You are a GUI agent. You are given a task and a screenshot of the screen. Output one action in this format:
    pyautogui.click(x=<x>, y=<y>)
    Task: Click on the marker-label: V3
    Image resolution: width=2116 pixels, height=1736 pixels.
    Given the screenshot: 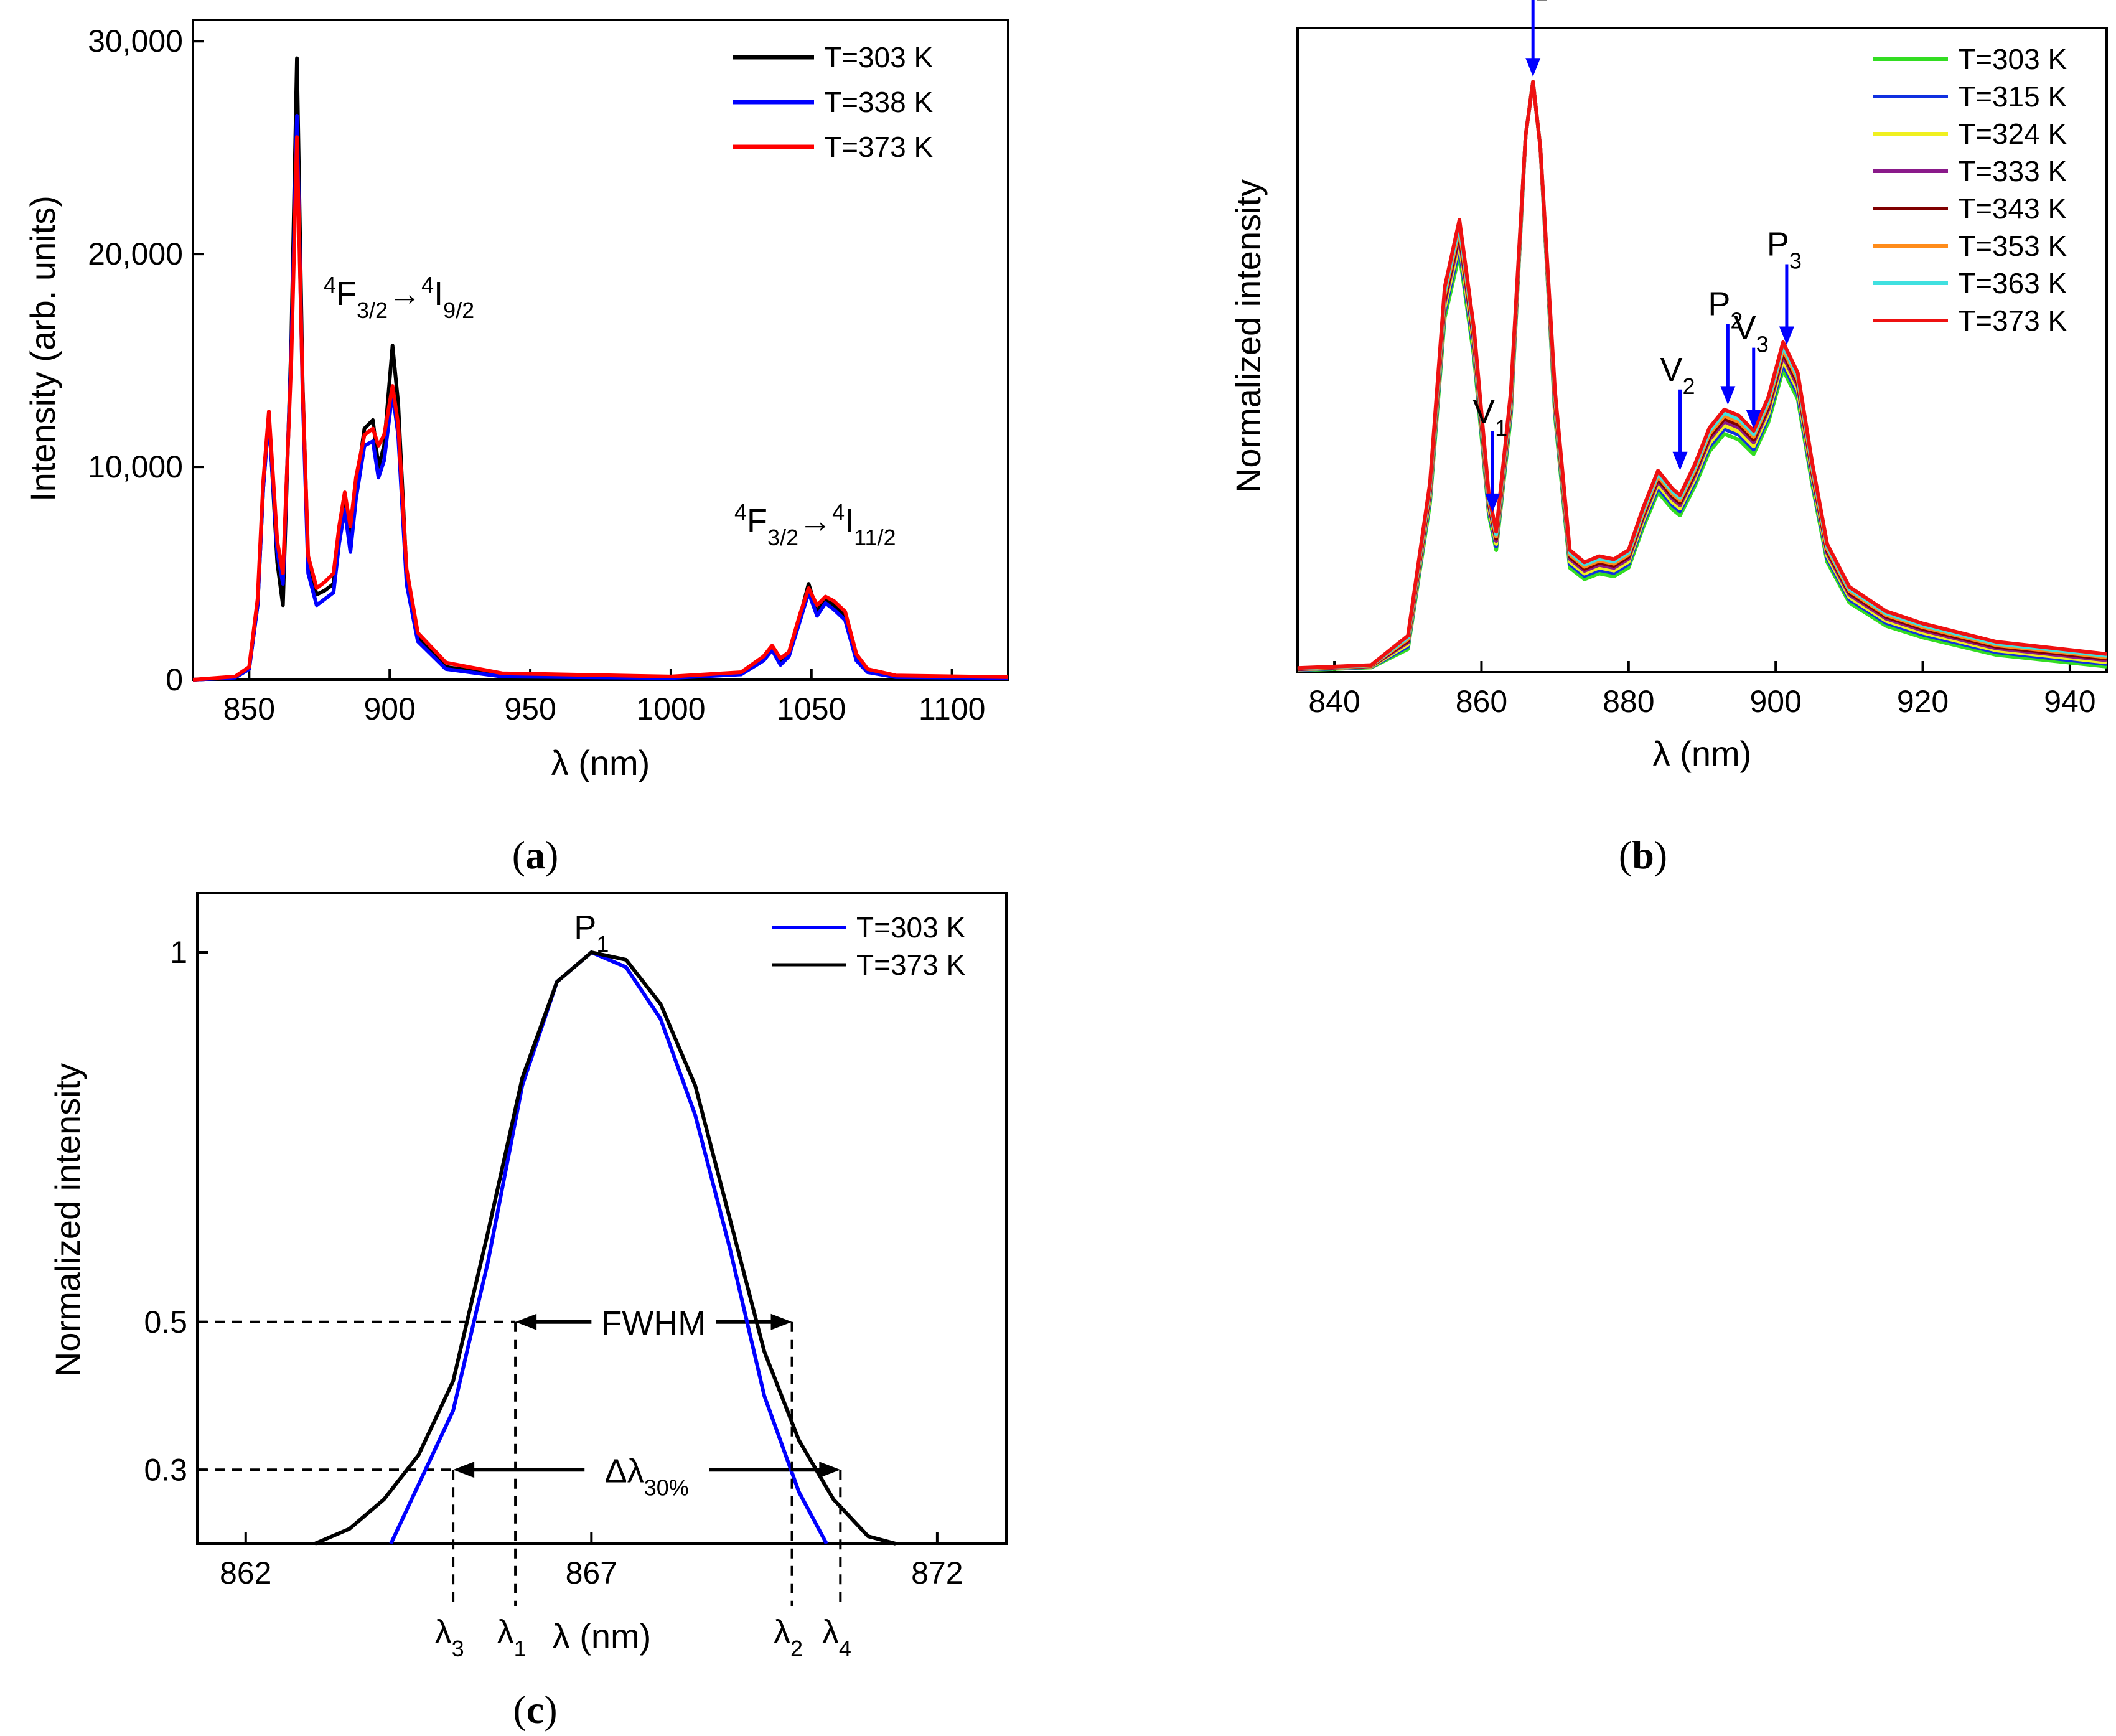 What is the action you would take?
    pyautogui.click(x=1751, y=333)
    